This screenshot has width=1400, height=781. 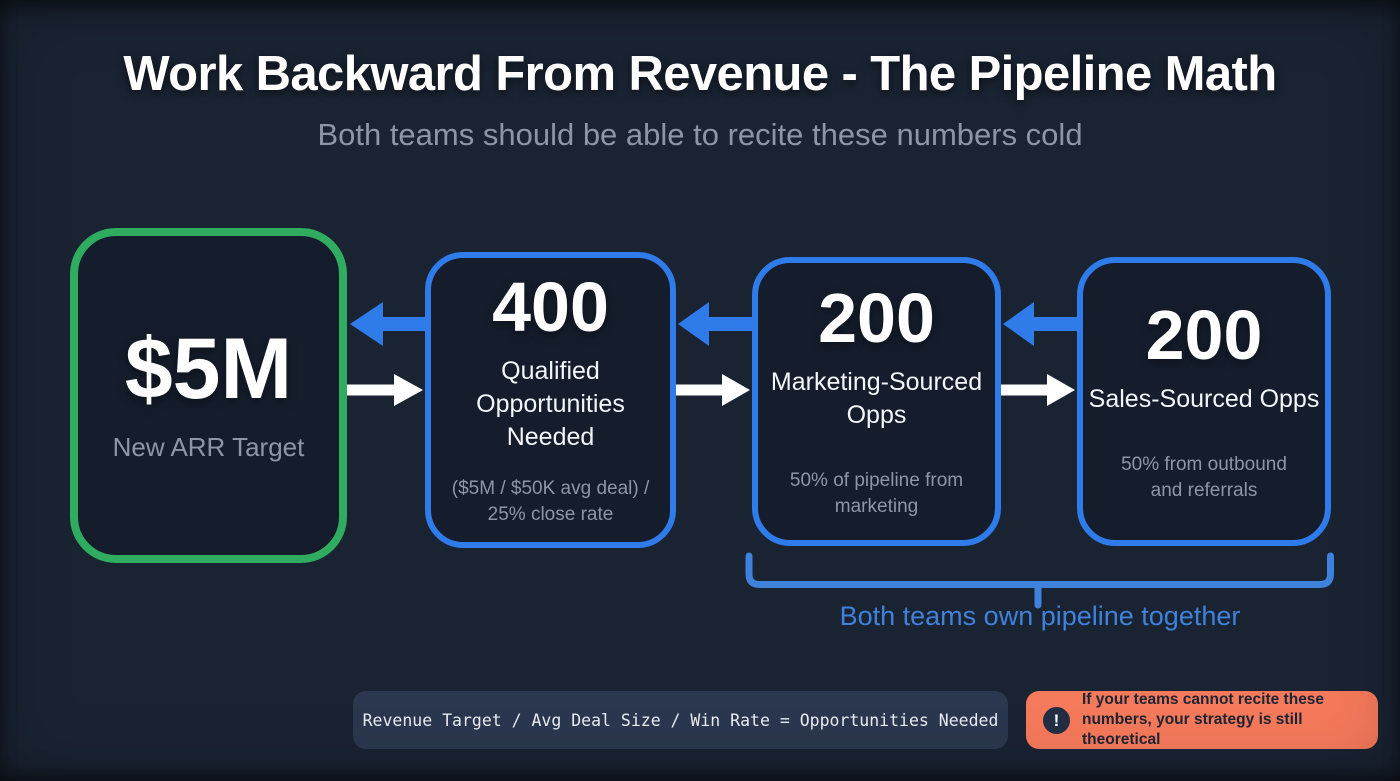 What do you see at coordinates (1204, 334) in the screenshot?
I see `sales-sourced-value: 200` at bounding box center [1204, 334].